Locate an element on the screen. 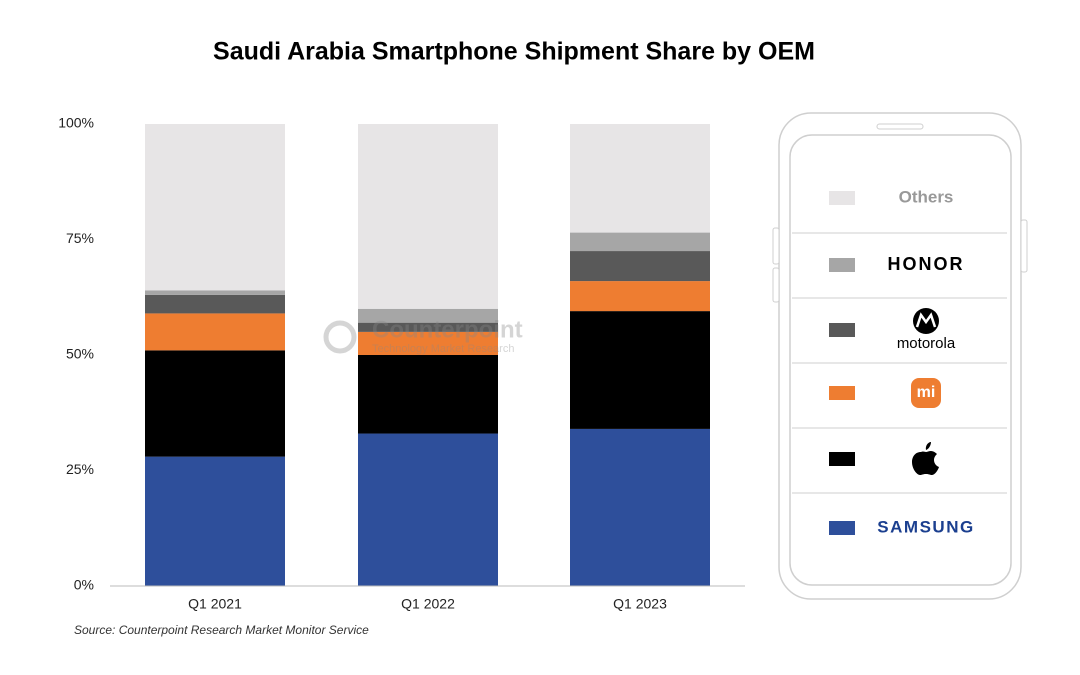 The image size is (1080, 675). legend-label: SAMSUNG is located at coordinates (925, 526).